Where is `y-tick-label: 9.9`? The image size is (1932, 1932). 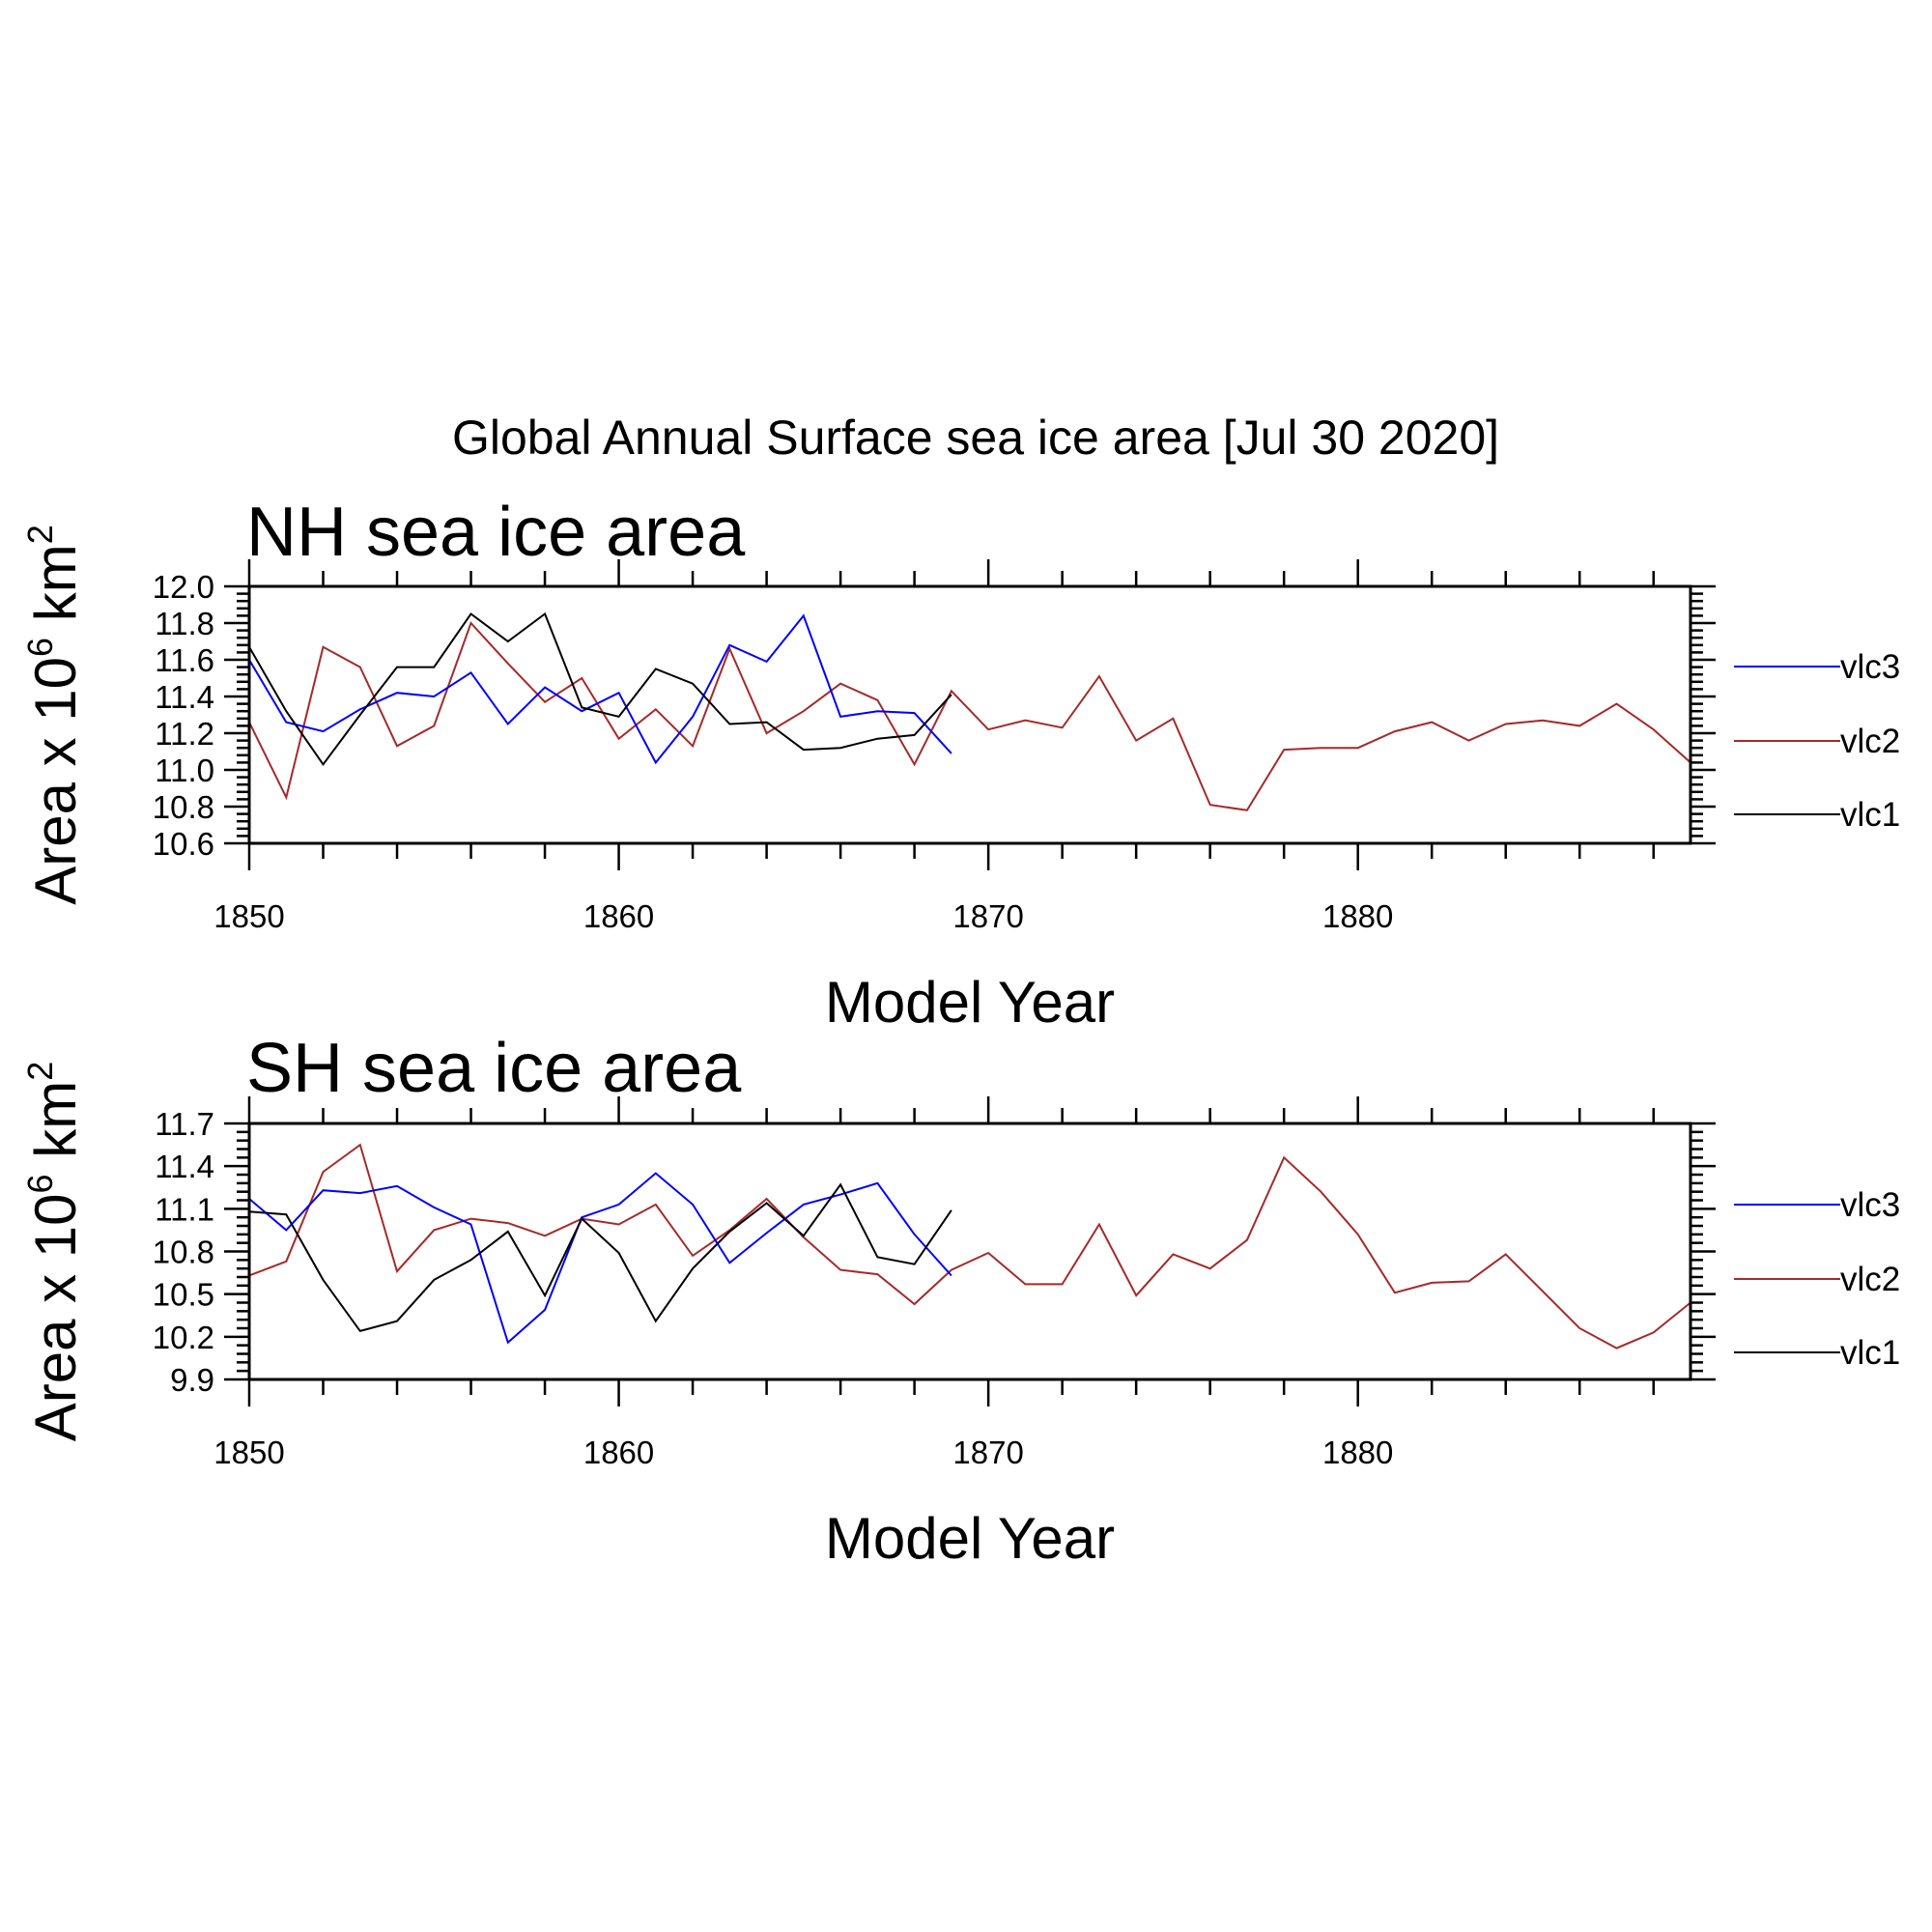 y-tick-label: 9.9 is located at coordinates (192, 1380).